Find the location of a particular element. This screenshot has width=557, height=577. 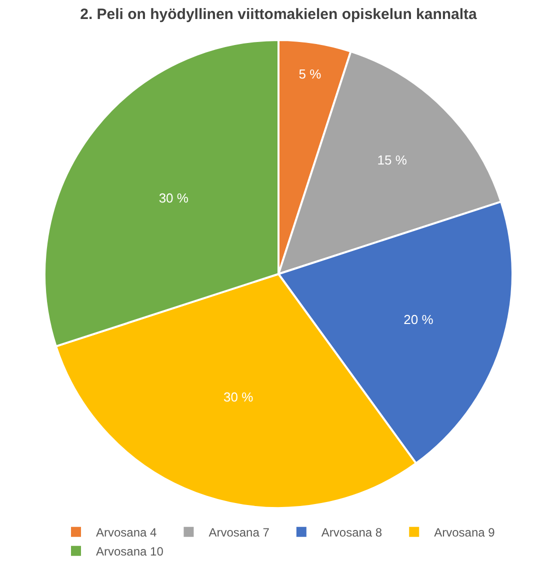

legend-label: Arvosana 4 is located at coordinates (127, 533).